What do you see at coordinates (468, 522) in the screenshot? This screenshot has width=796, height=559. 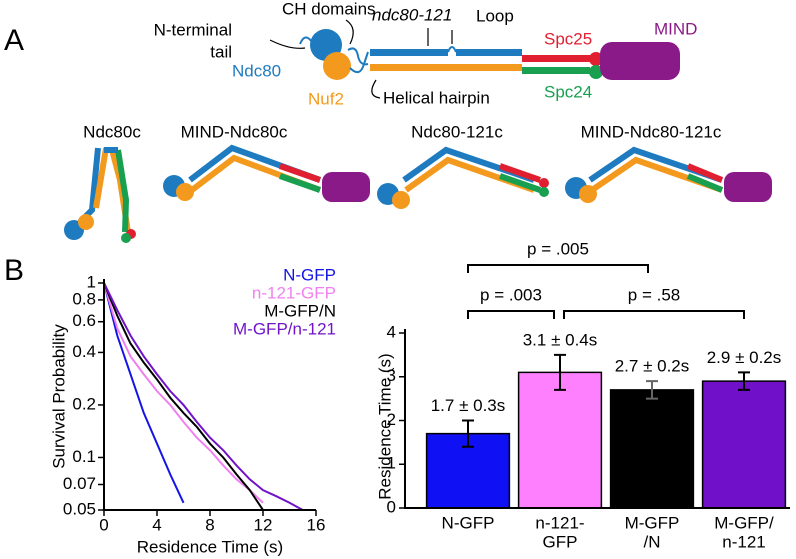 I see `x-tick-label: N-GFP` at bounding box center [468, 522].